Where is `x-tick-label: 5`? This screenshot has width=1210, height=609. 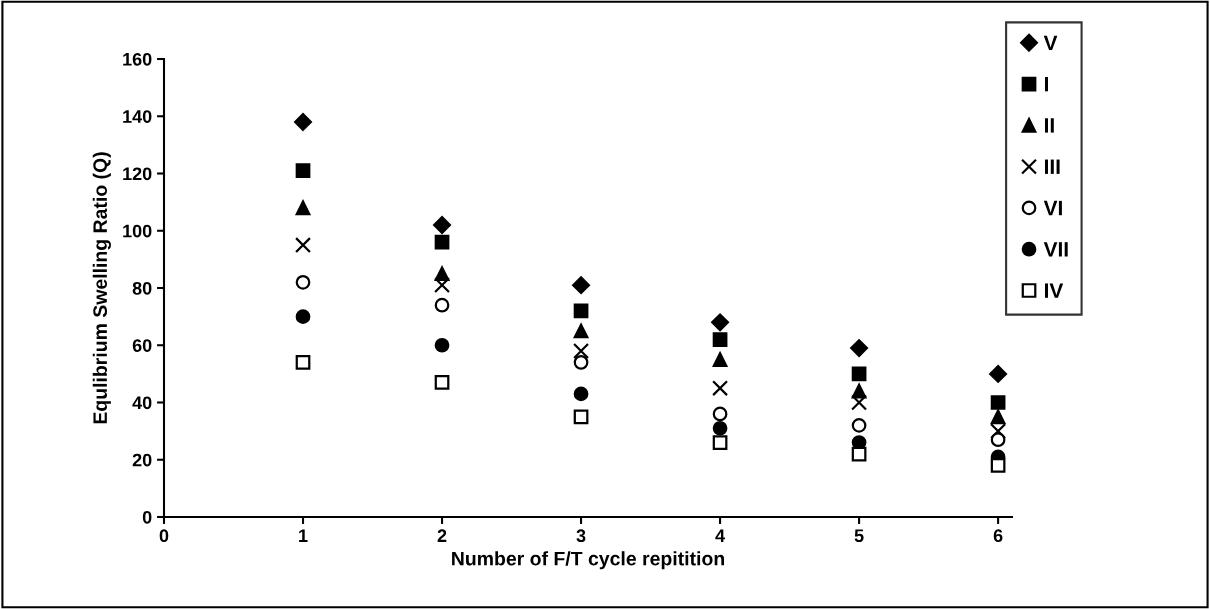
x-tick-label: 5 is located at coordinates (859, 536).